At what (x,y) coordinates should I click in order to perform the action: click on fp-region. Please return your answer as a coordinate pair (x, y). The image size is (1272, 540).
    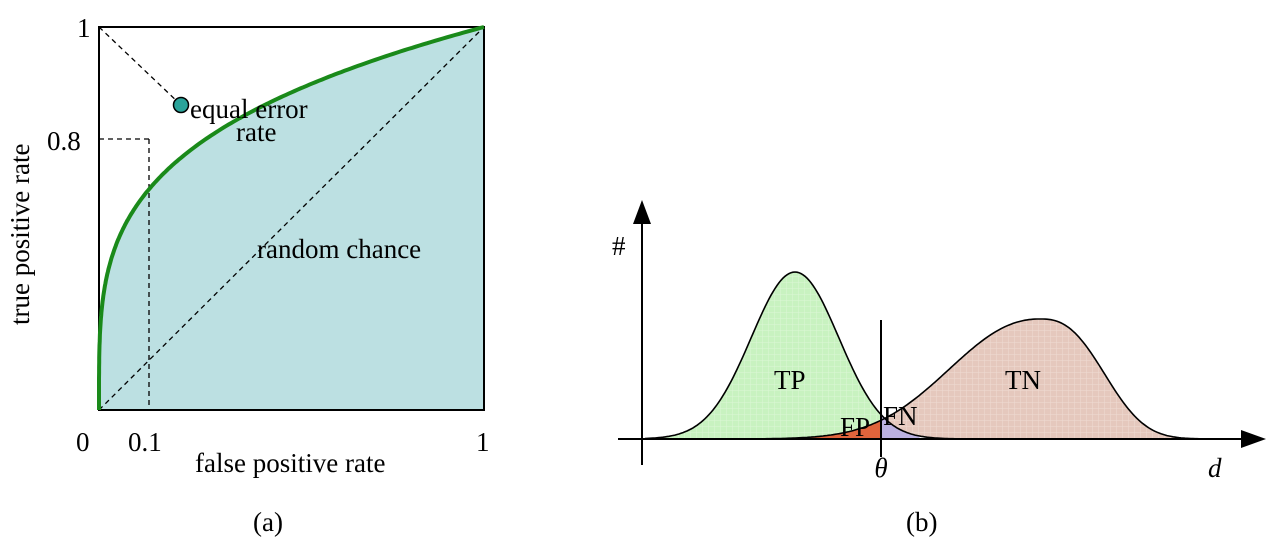
    Looking at the image, I should click on (835, 429).